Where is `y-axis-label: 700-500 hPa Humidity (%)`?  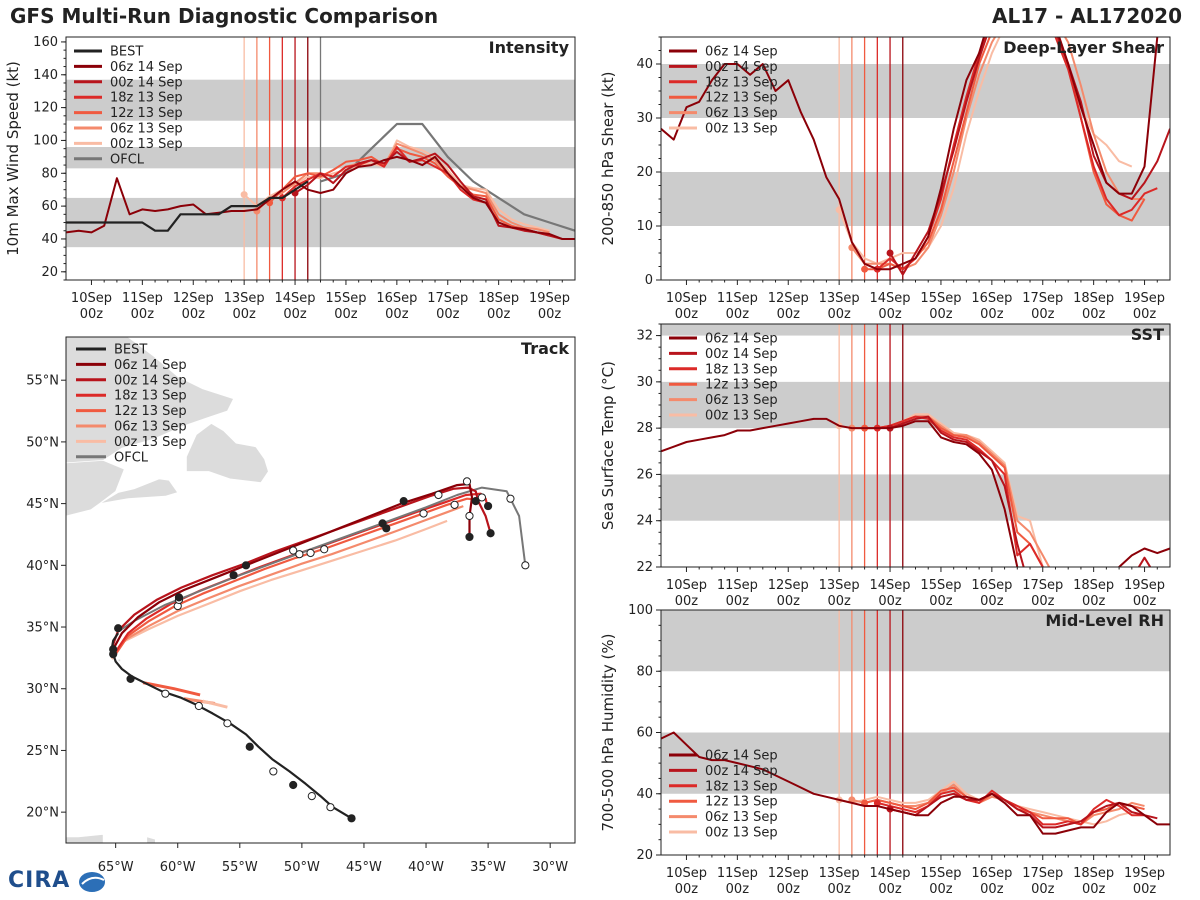 y-axis-label: 700-500 hPa Humidity (%) is located at coordinates (608, 732).